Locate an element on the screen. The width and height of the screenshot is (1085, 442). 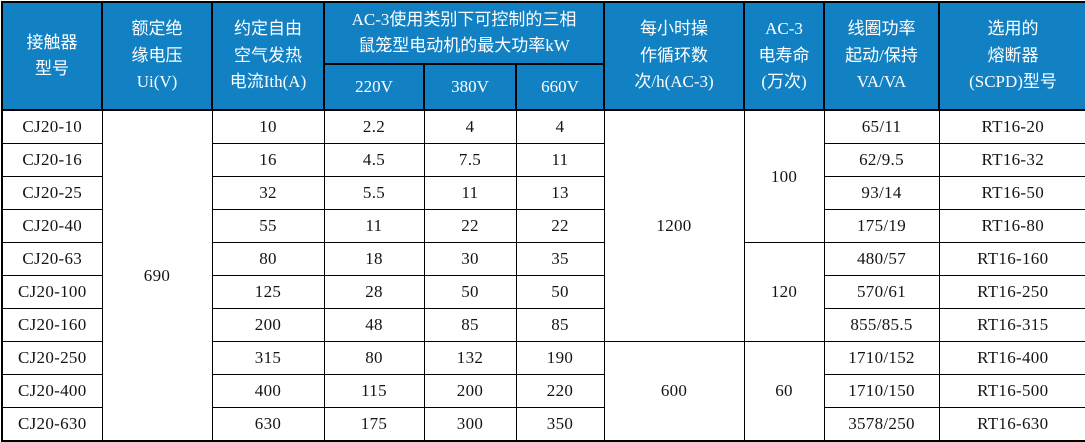
cell-coil-power: 65/11 is located at coordinates (881, 126).